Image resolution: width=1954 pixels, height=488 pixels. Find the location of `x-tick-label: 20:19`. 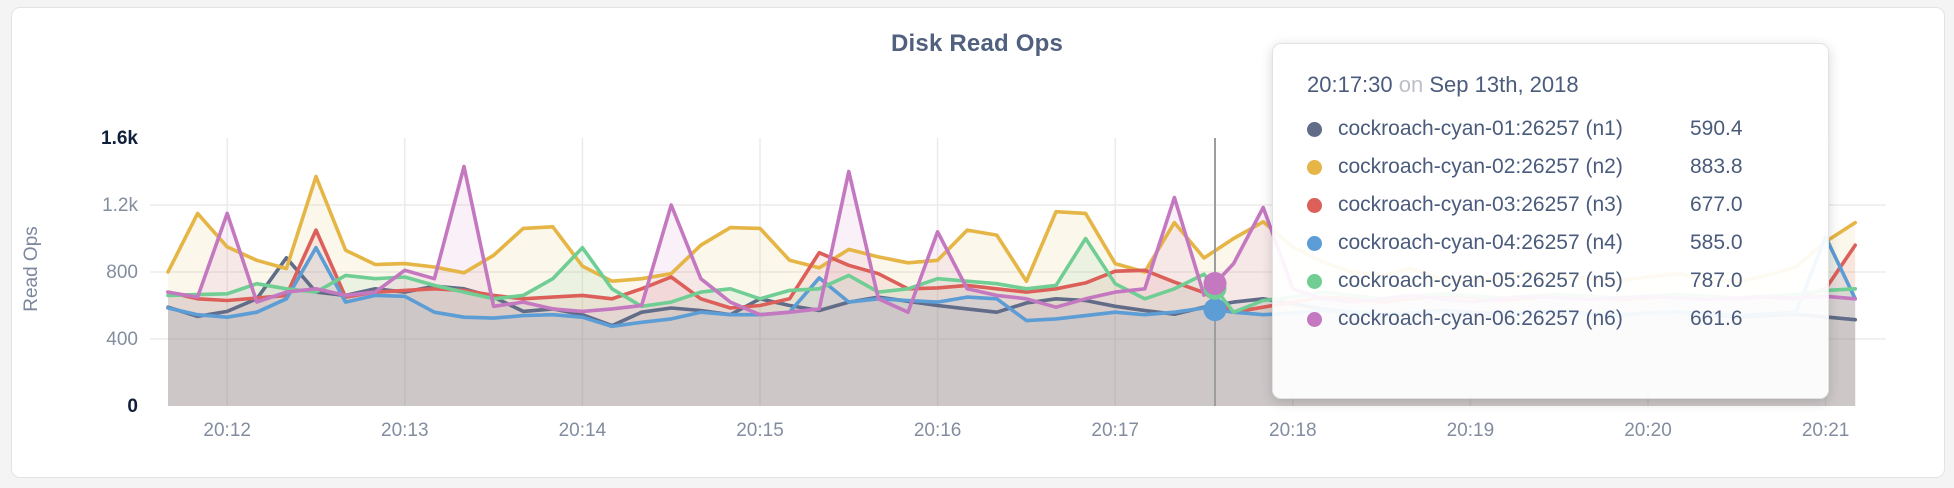

x-tick-label: 20:19 is located at coordinates (1470, 430).